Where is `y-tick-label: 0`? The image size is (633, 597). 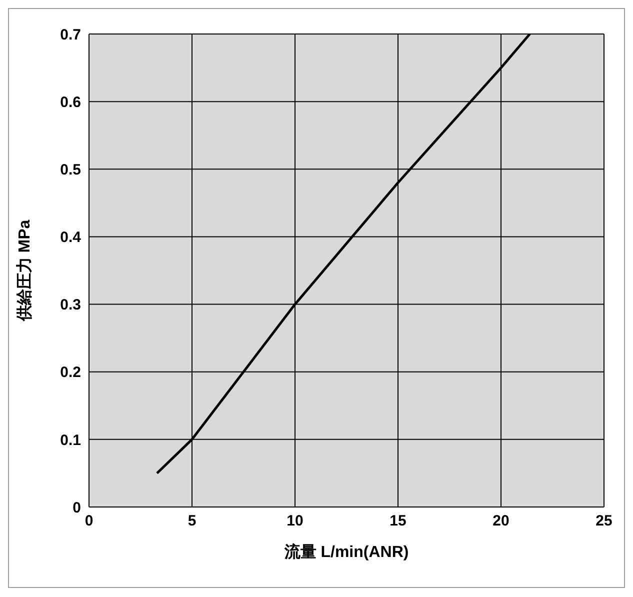
y-tick-label: 0 is located at coordinates (76, 507).